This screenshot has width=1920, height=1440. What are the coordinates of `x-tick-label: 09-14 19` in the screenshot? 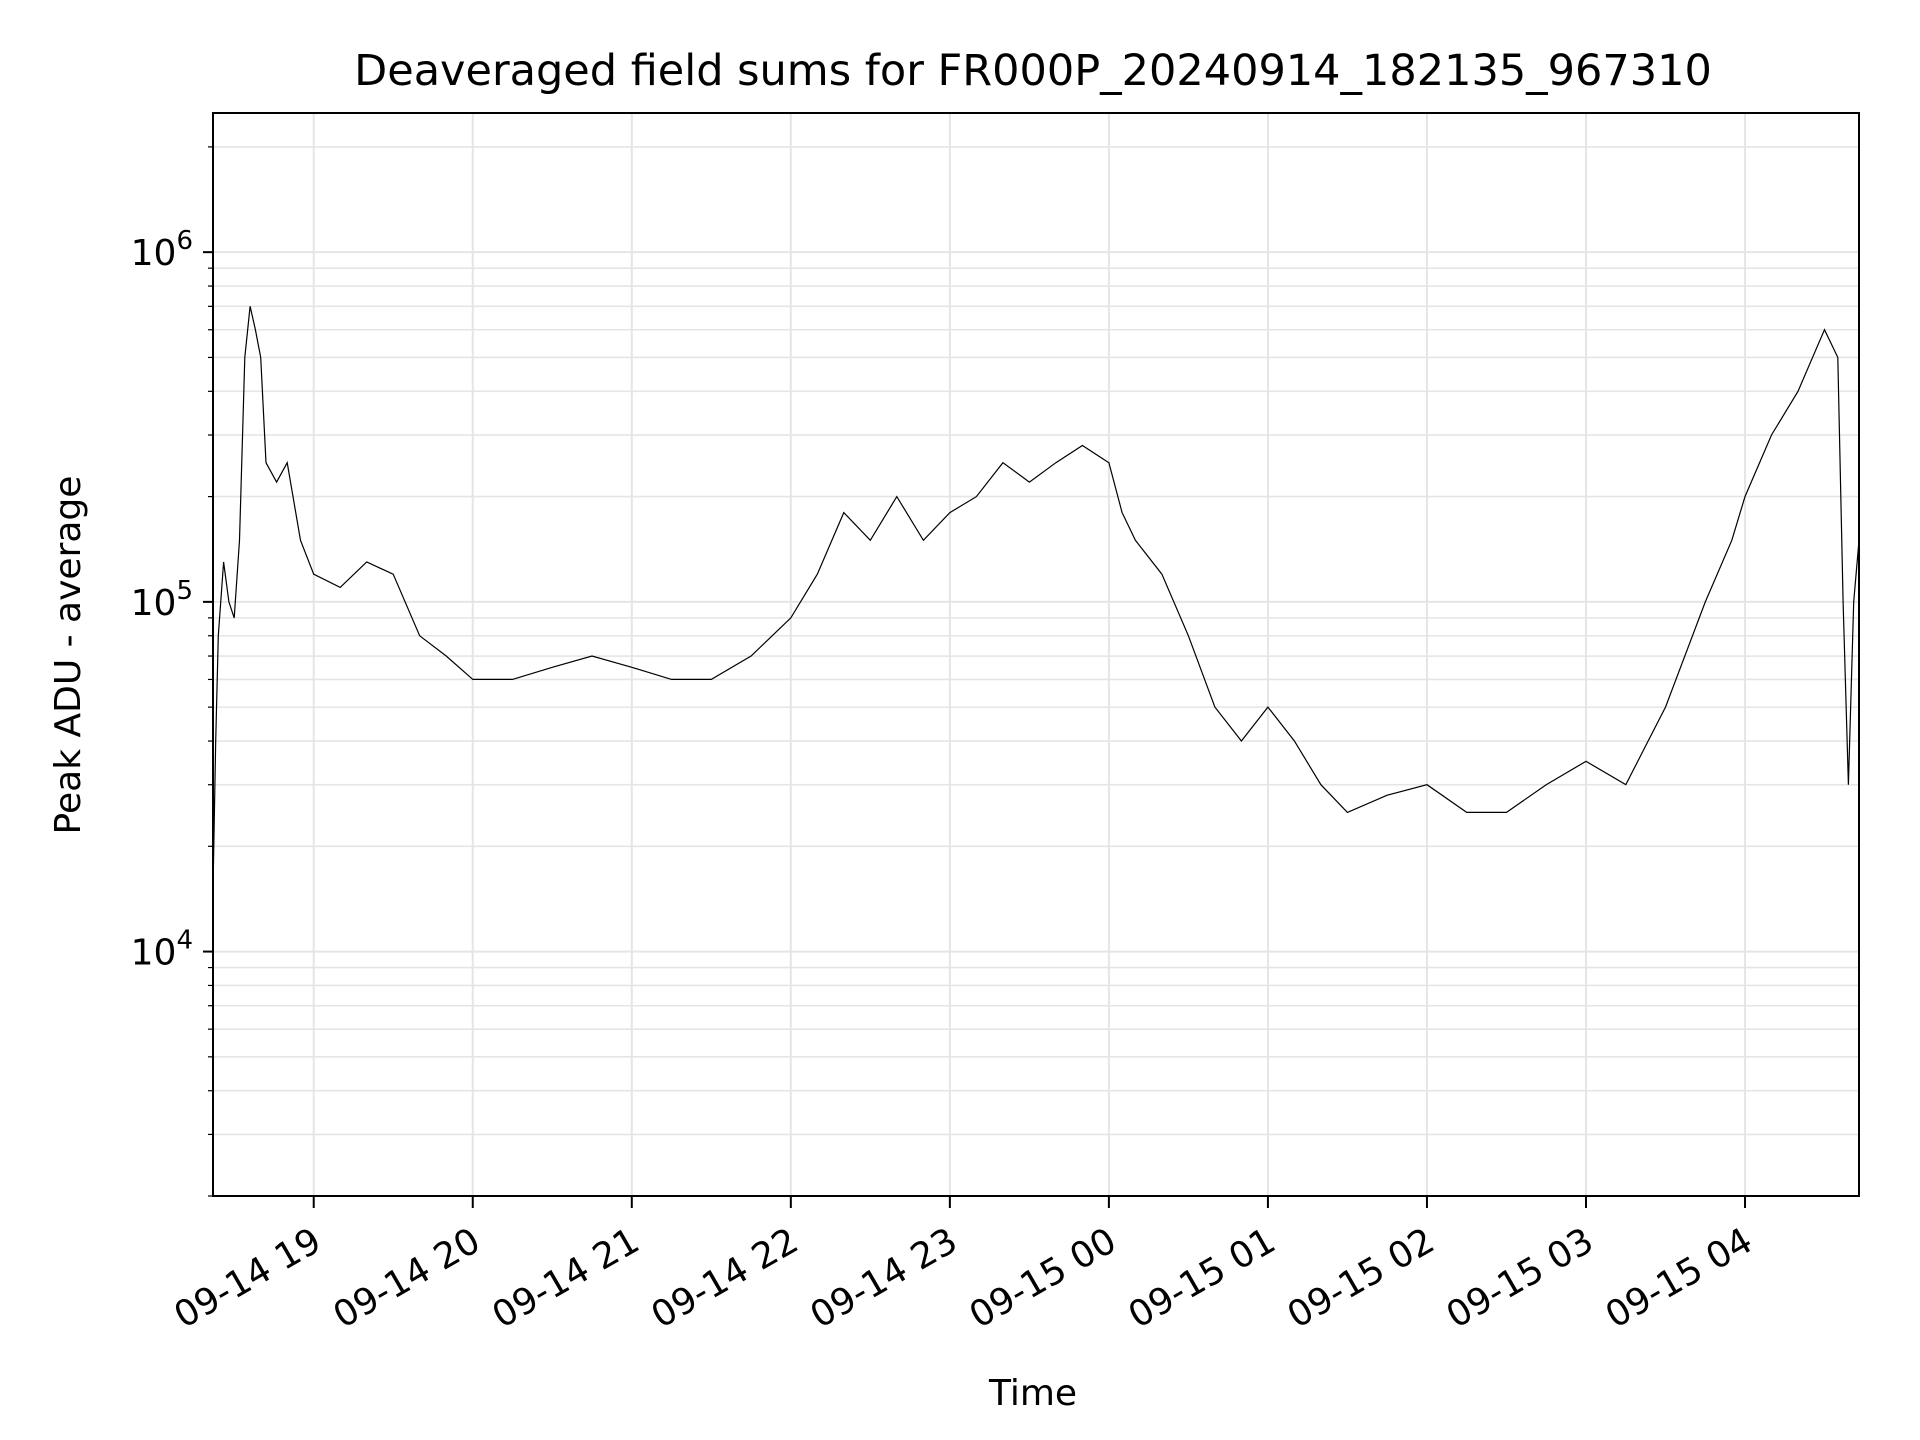 It's located at (248, 1278).